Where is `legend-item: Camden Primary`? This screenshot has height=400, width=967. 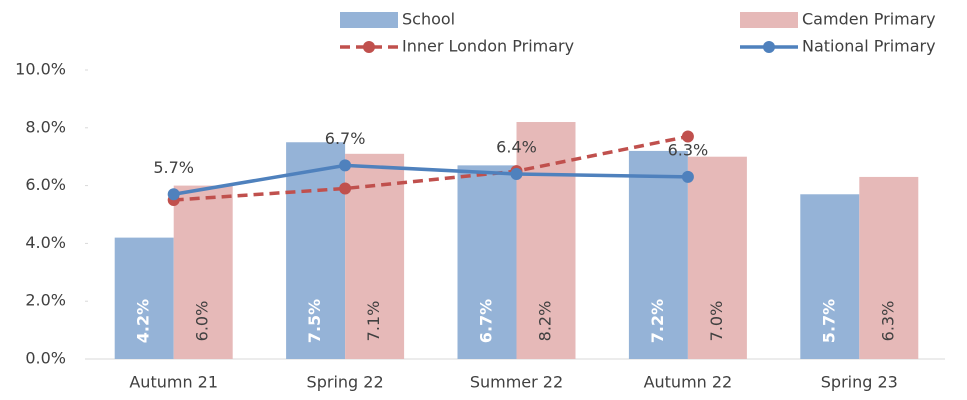
legend-item: Camden Primary is located at coordinates (838, 19).